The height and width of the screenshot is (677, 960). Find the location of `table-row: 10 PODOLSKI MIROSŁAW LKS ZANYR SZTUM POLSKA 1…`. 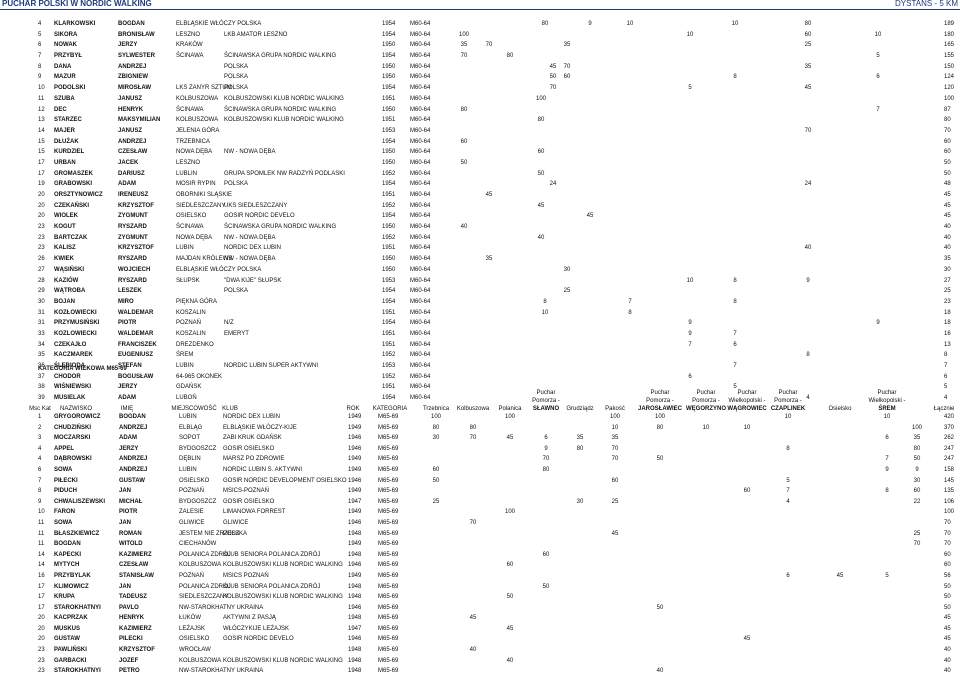

table-row: 10 PODOLSKI MIROSŁAW LKS ZANYR SZTUM POLSKA 1… is located at coordinates (480, 88).